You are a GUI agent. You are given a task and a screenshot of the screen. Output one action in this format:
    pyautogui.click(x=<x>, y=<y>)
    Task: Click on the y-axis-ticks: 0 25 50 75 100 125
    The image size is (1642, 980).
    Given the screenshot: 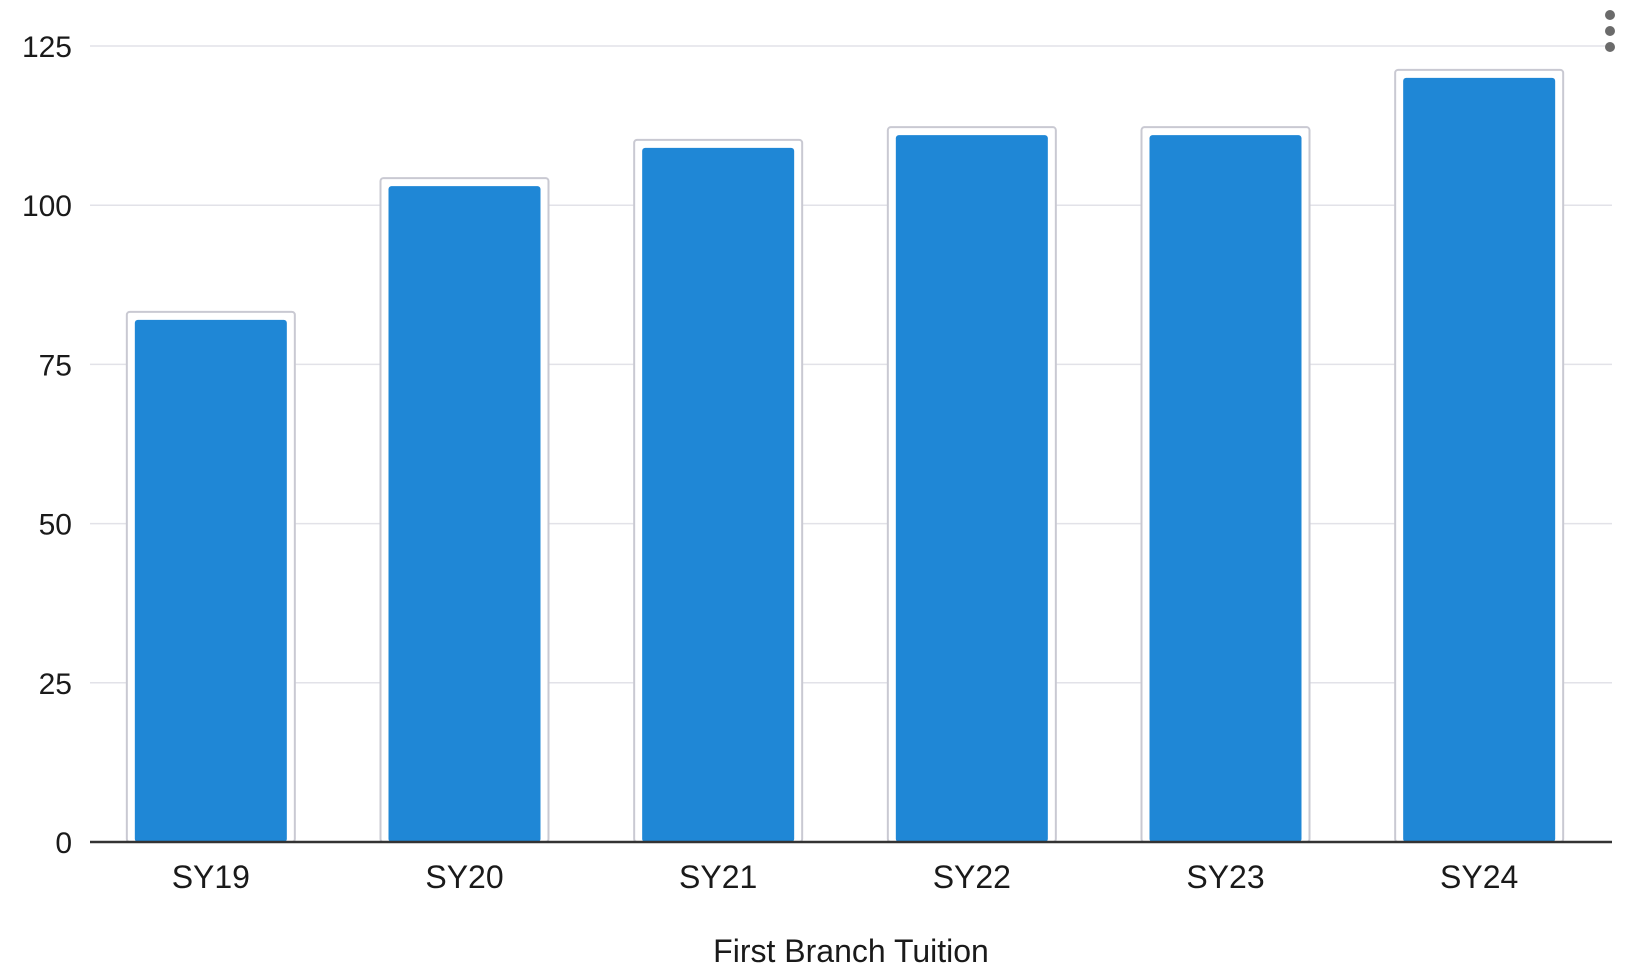 What is the action you would take?
    pyautogui.click(x=47, y=445)
    